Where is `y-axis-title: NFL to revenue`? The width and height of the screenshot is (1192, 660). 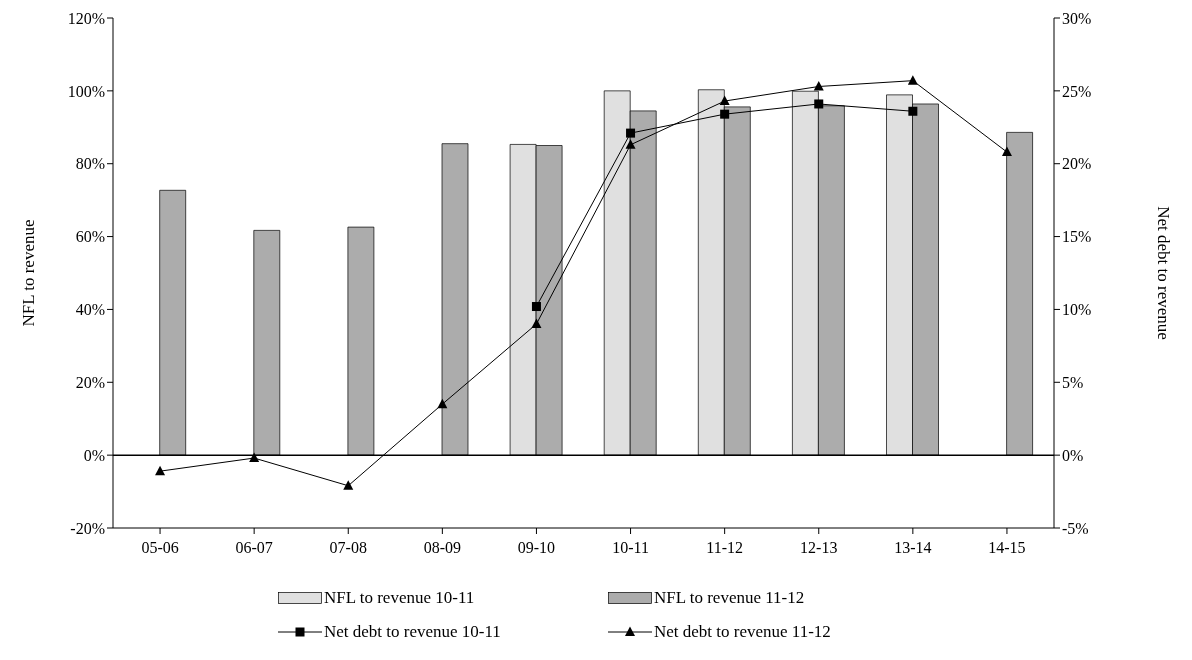
y-axis-title: NFL to revenue is located at coordinates (29, 273).